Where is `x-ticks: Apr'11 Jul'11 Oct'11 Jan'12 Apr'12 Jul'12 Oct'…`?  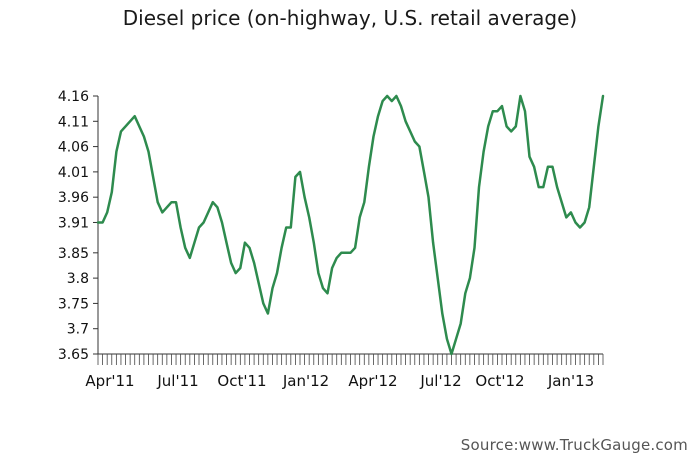 x-ticks: Apr'11 Jul'11 Oct'11 Jan'12 Apr'12 Jul'12 Oct'… is located at coordinates (339, 381).